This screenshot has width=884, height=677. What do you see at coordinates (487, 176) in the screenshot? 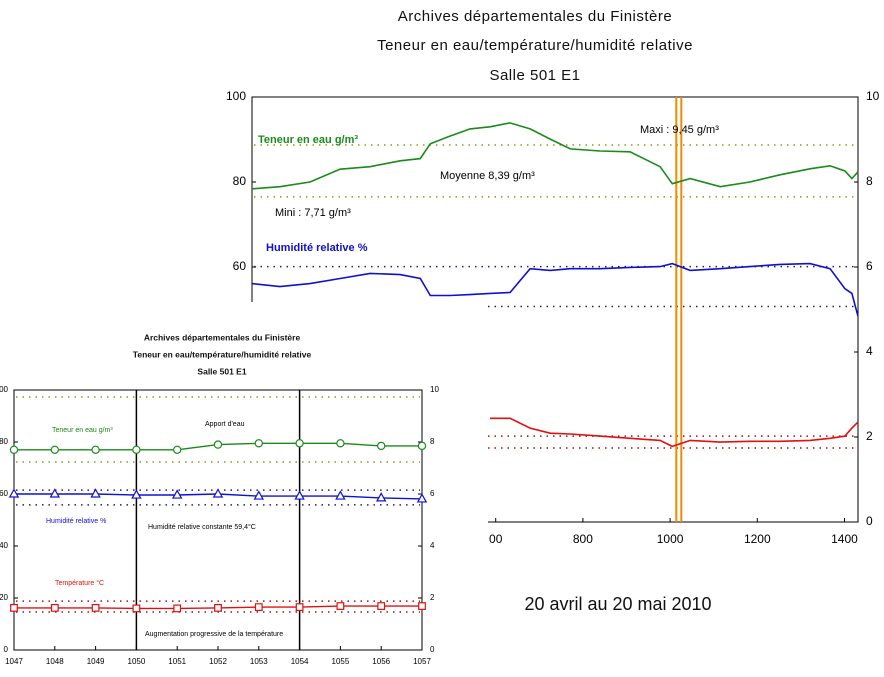
I see `annotation: Moyenne 8,39 g/m³` at bounding box center [487, 176].